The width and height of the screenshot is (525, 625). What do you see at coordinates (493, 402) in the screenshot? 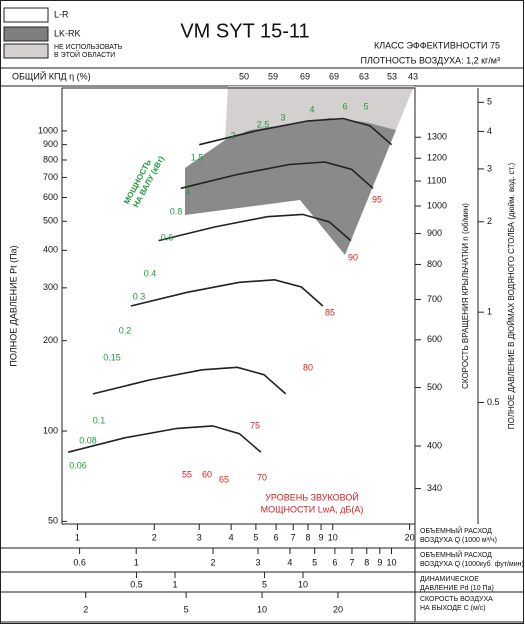
I see `y3-tick-label: 0.5` at bounding box center [493, 402].